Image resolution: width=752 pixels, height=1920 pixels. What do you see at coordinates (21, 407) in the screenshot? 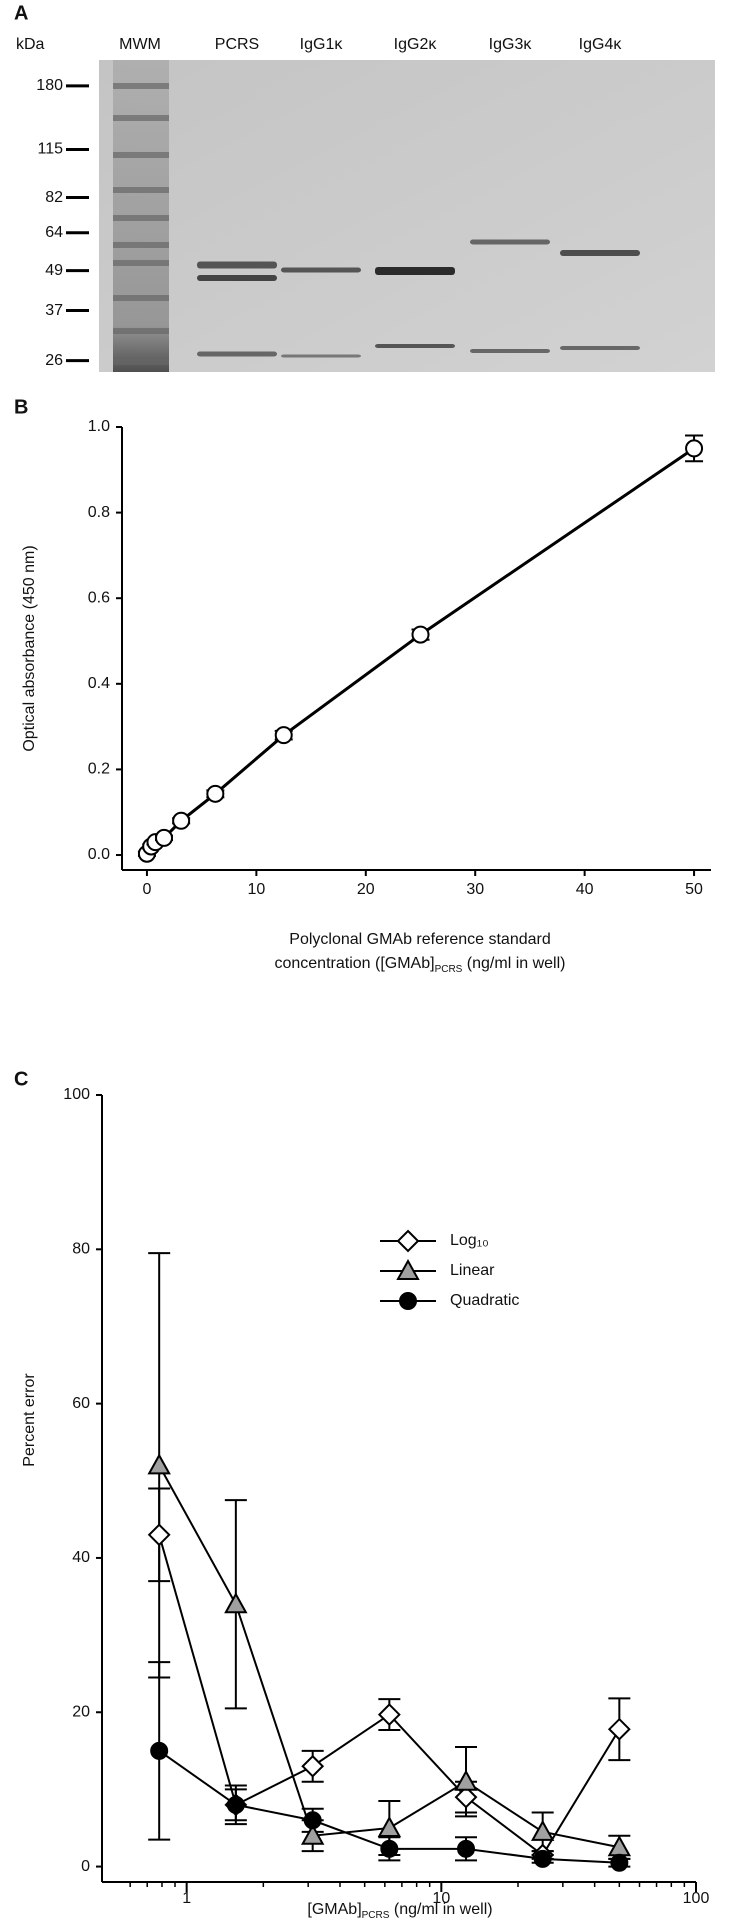
I see `panel-label: B` at bounding box center [21, 407].